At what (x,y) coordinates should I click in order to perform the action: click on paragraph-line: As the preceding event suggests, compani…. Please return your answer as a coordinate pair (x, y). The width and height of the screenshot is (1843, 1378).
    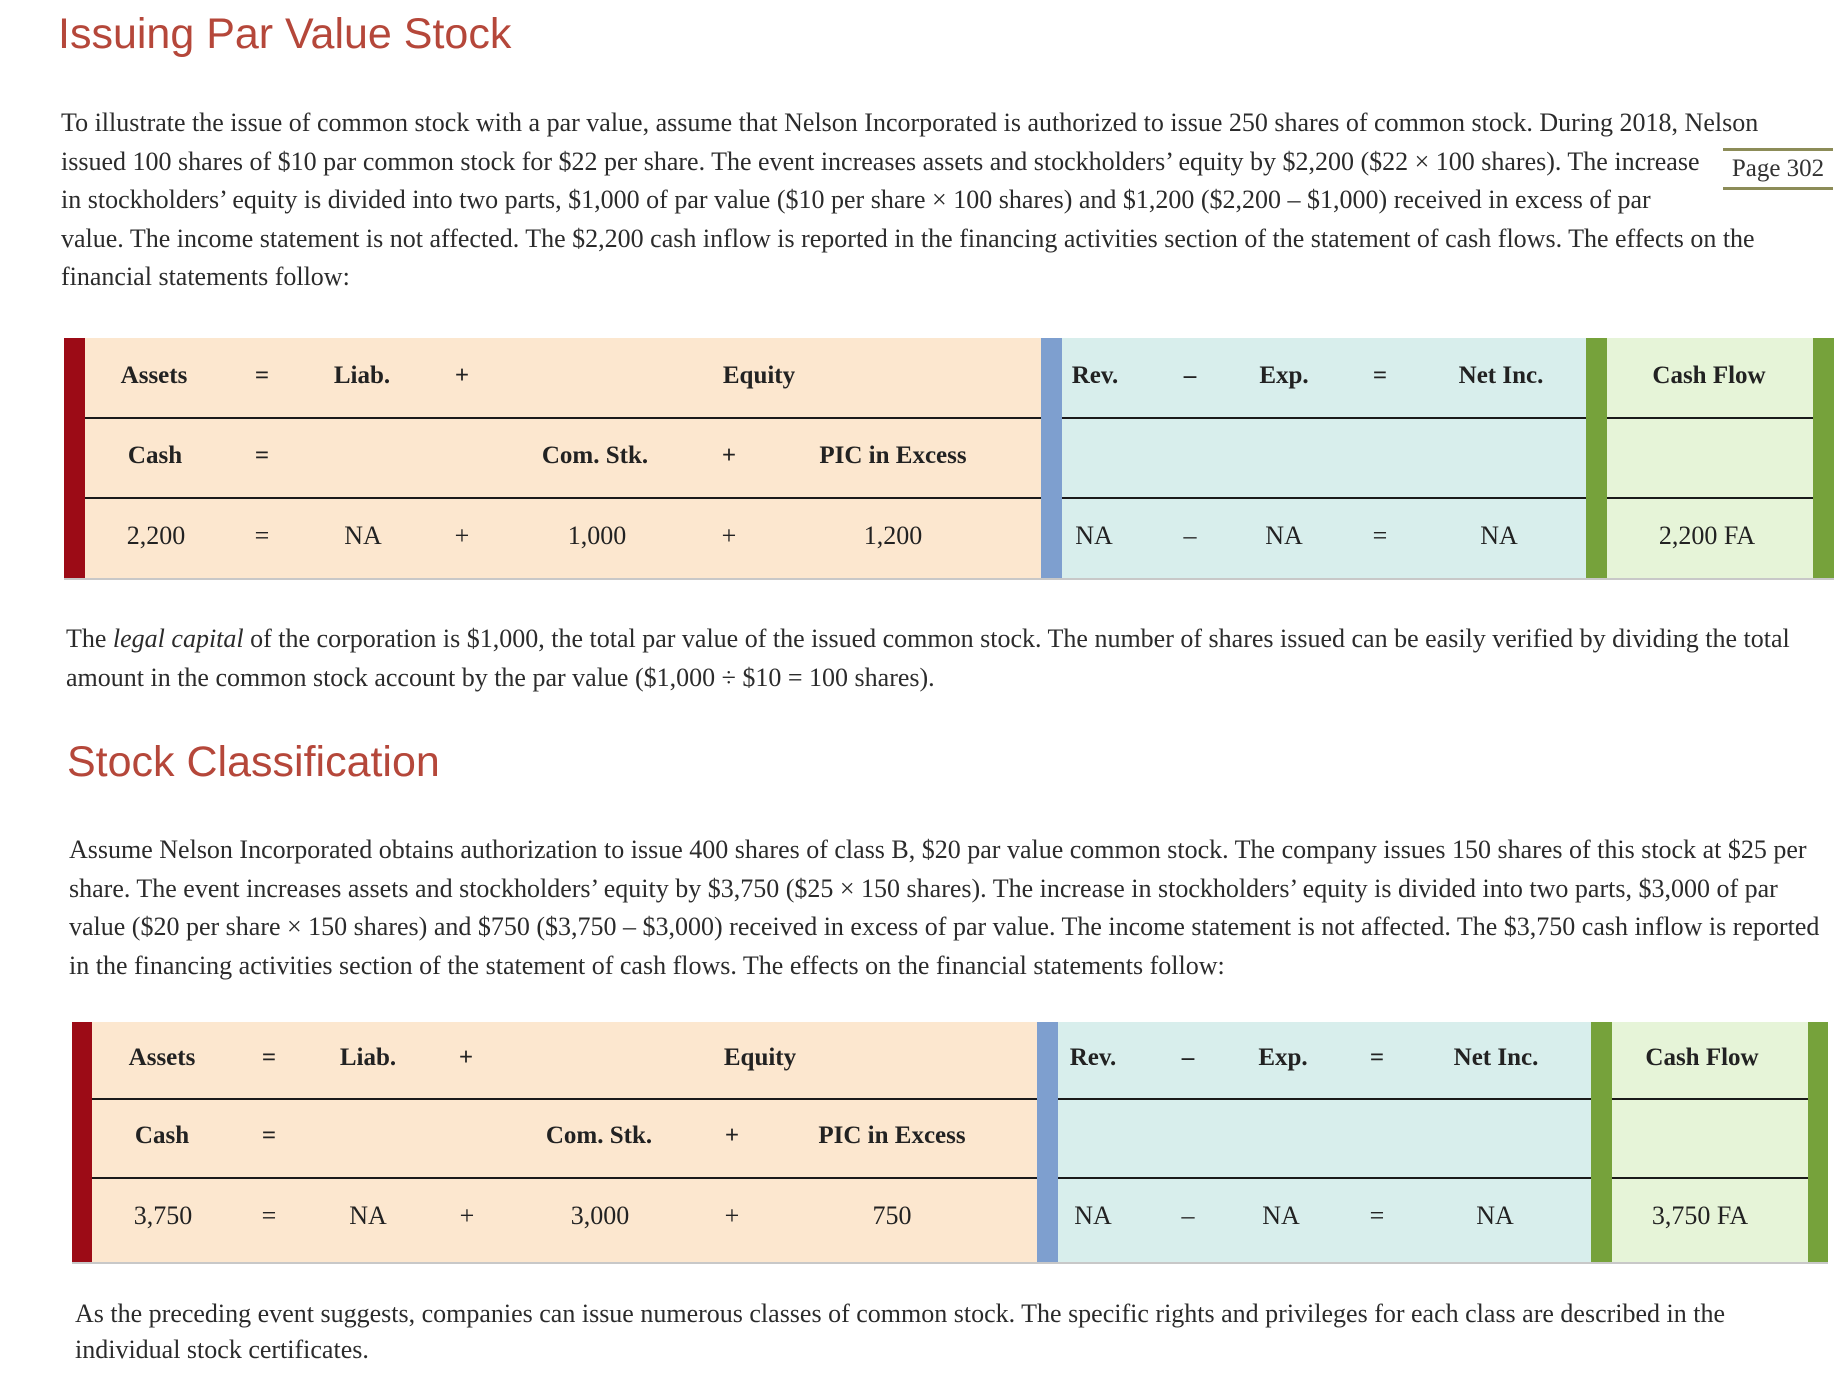
    Looking at the image, I should click on (900, 1313).